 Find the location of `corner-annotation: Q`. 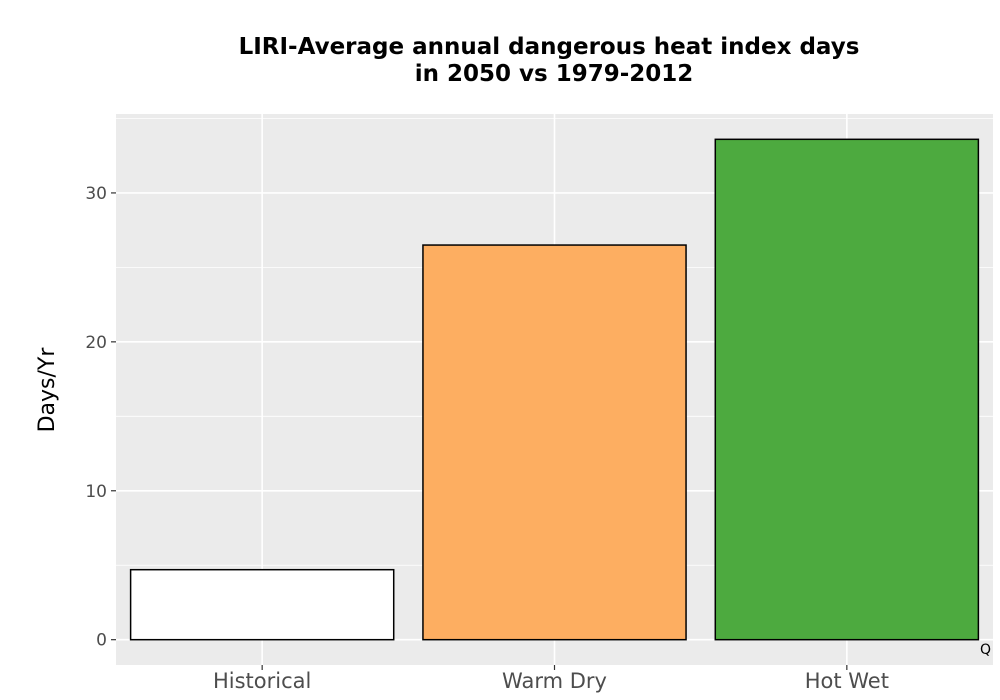

corner-annotation: Q is located at coordinates (985, 650).